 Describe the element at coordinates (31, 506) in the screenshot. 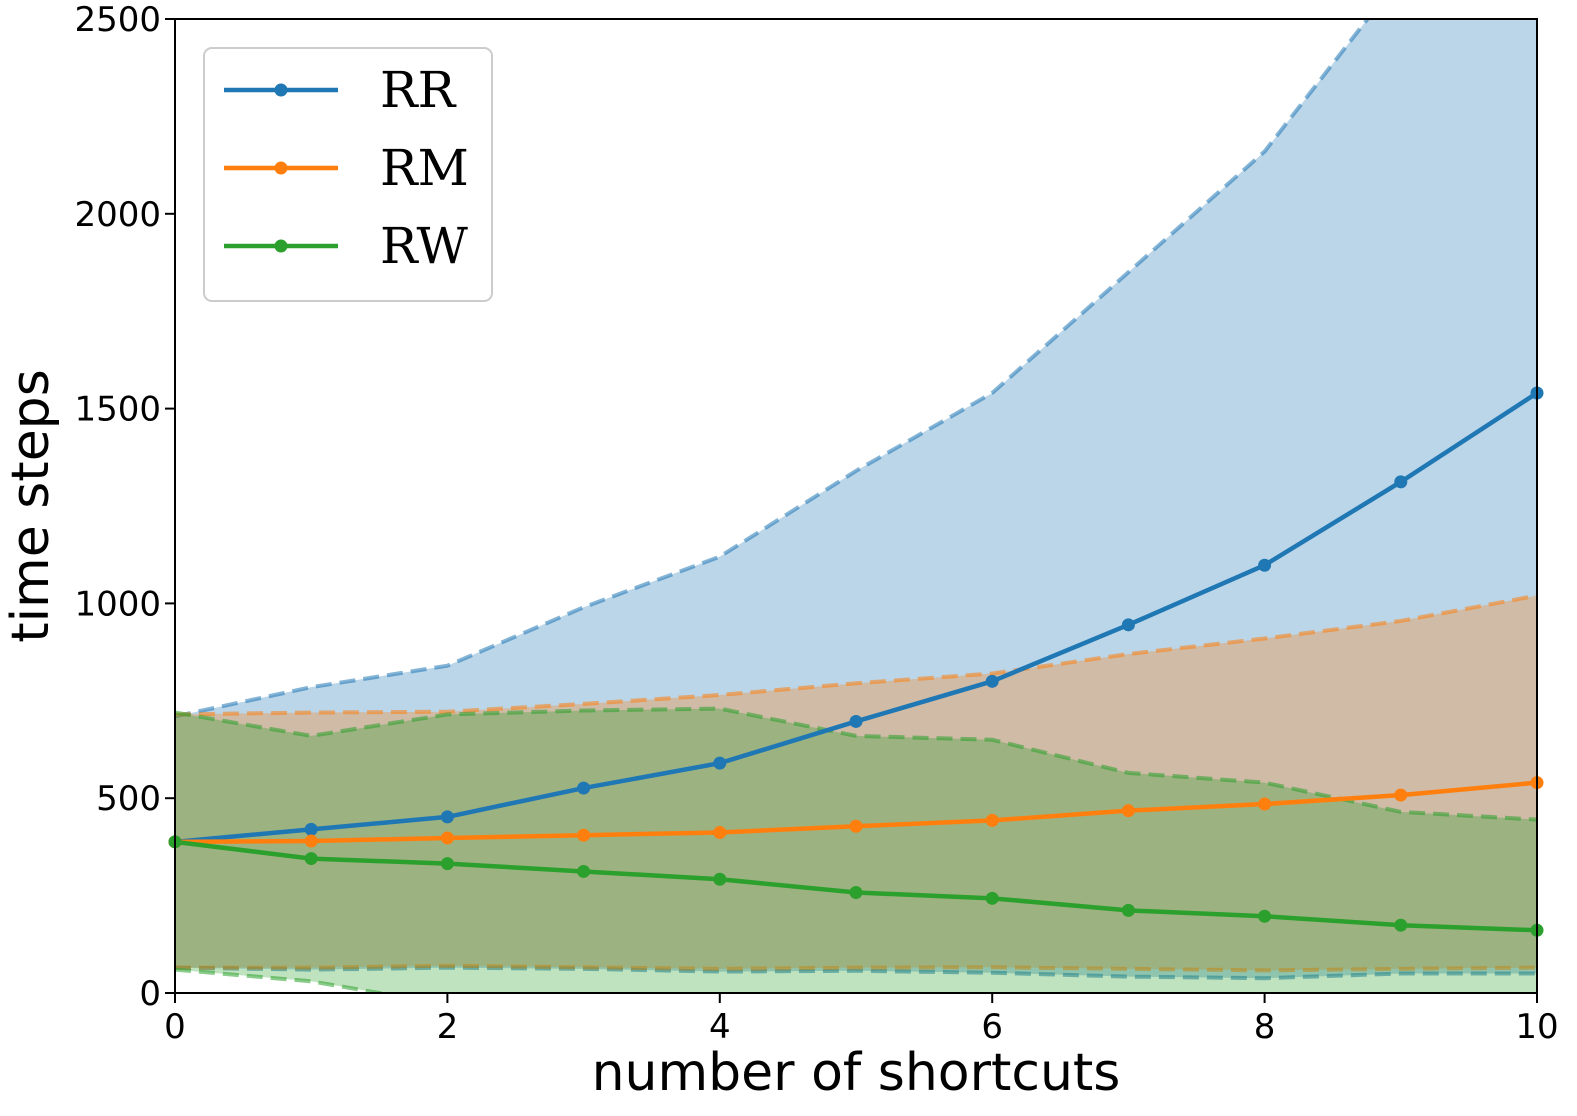

I see `y-axis-label: time steps` at that location.